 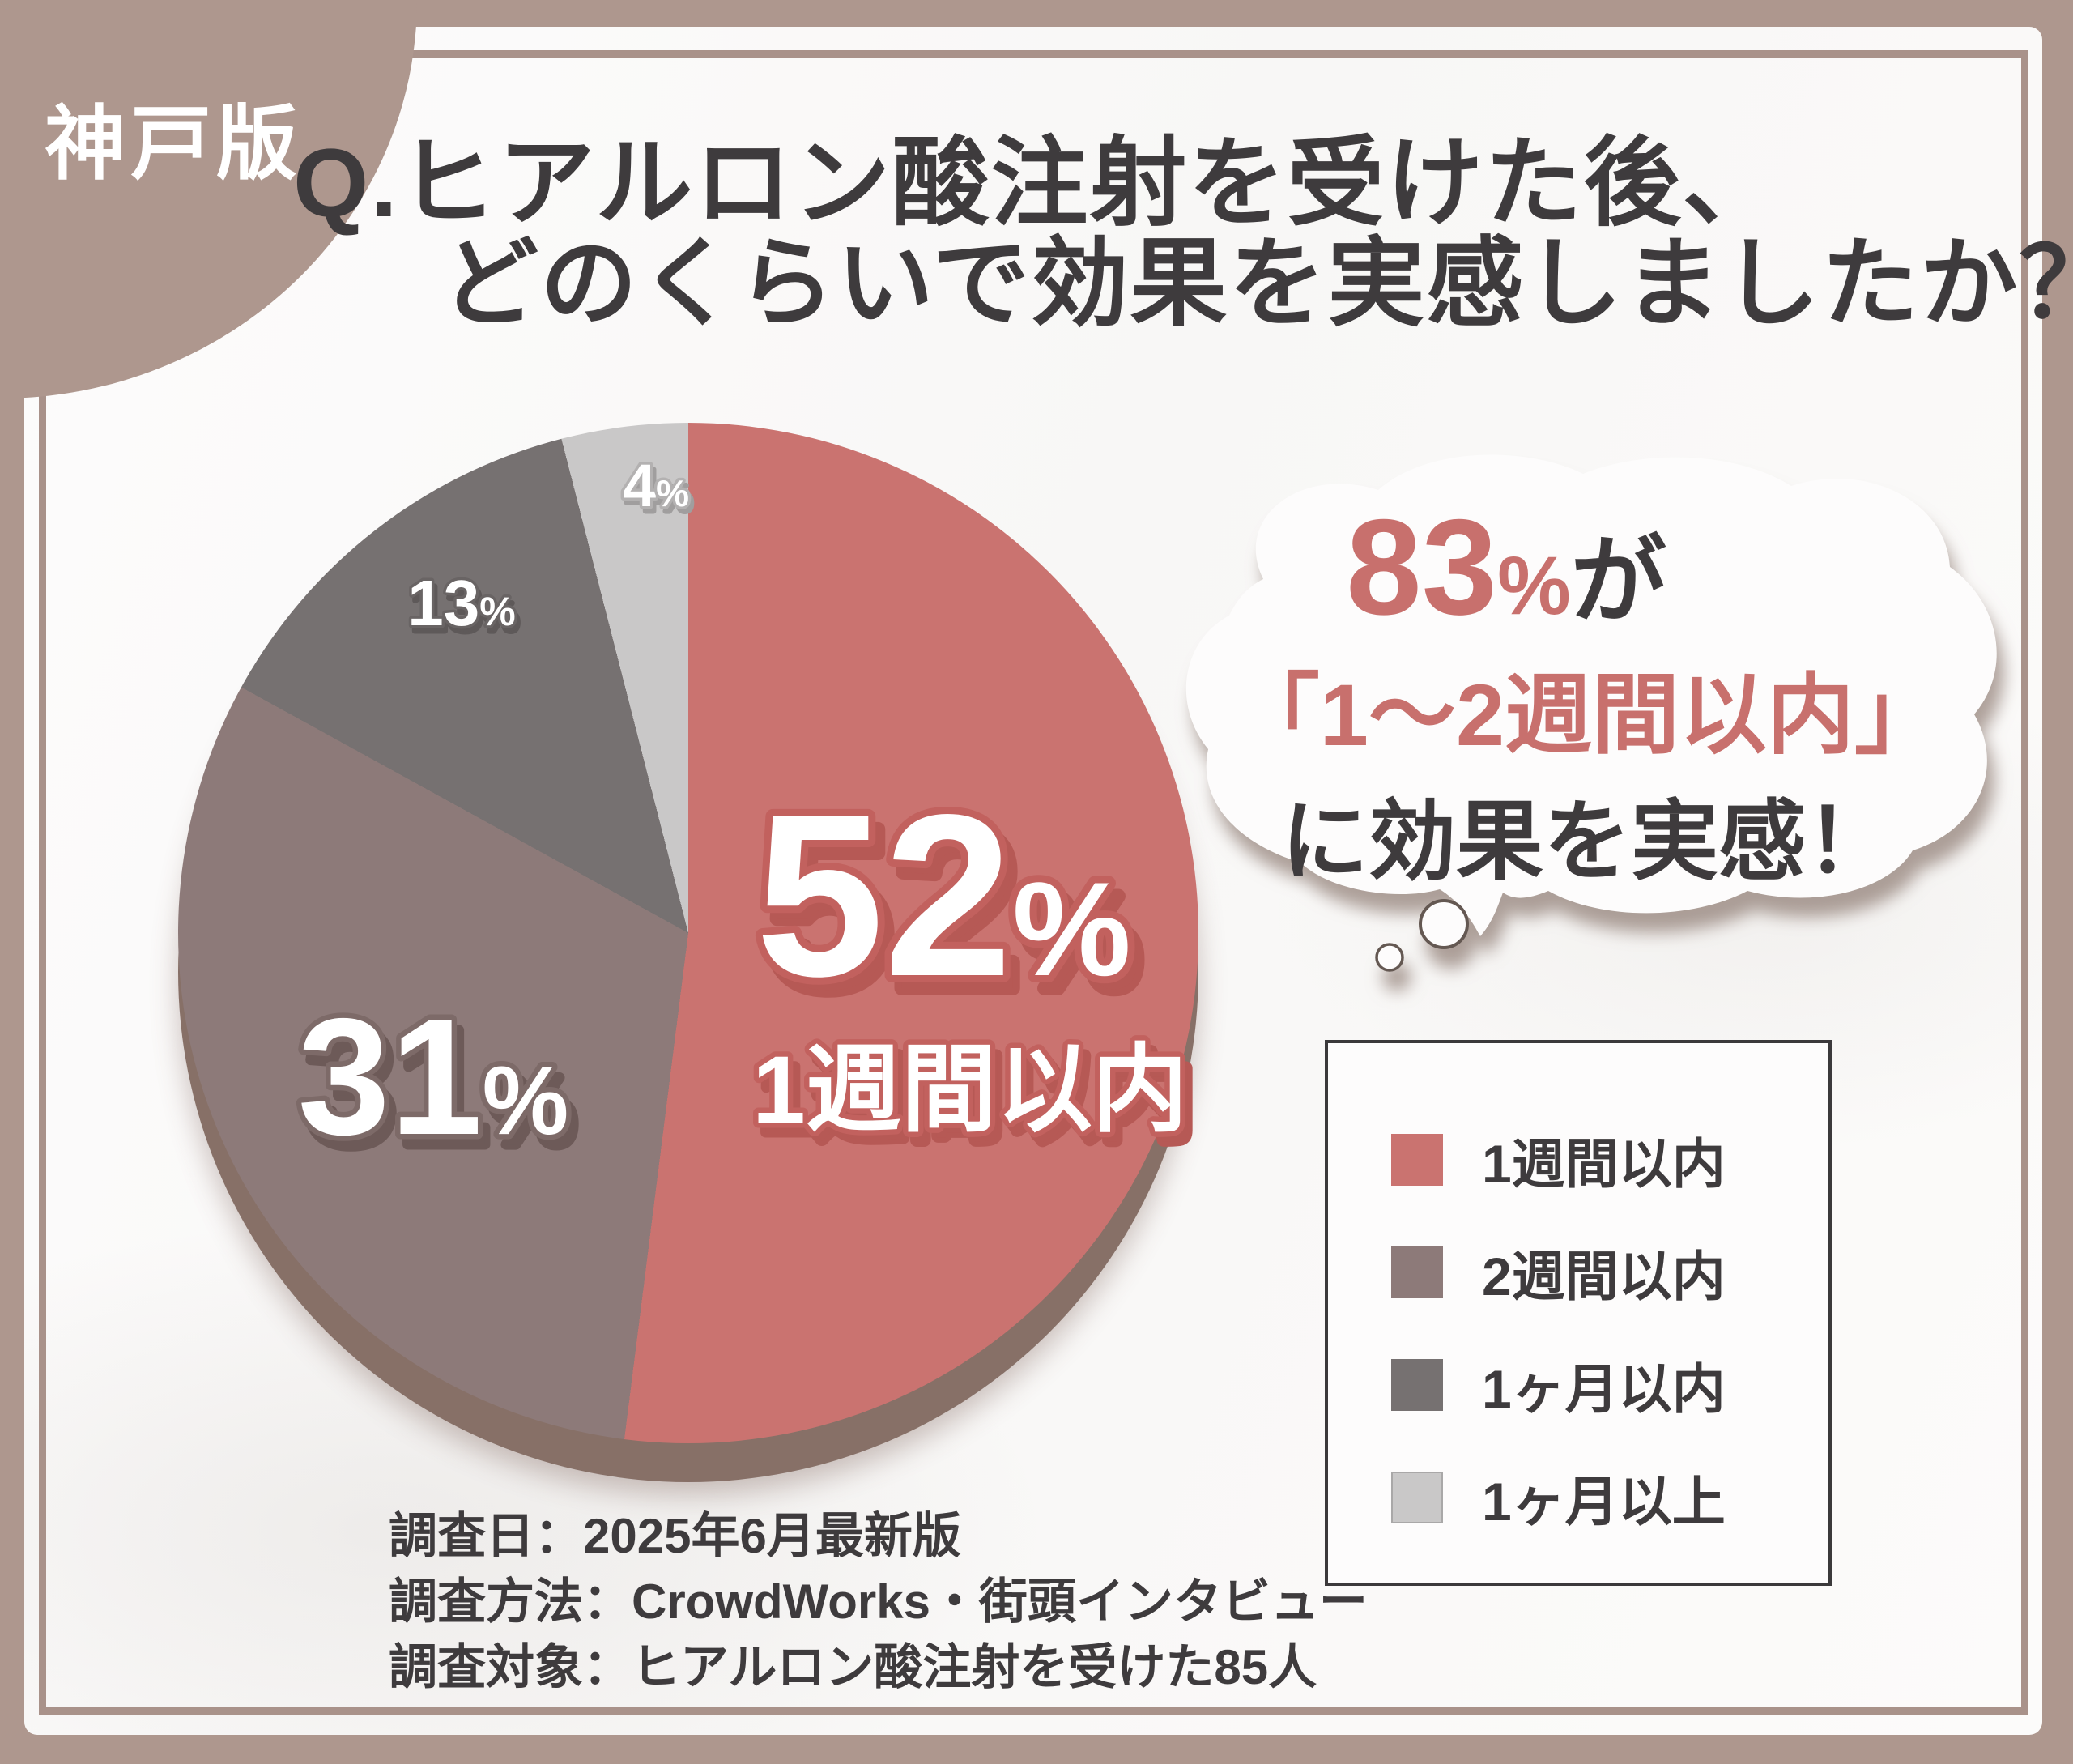 I want to click on legend-row-2weeks: 2週間以内, so click(x=1610, y=1276).